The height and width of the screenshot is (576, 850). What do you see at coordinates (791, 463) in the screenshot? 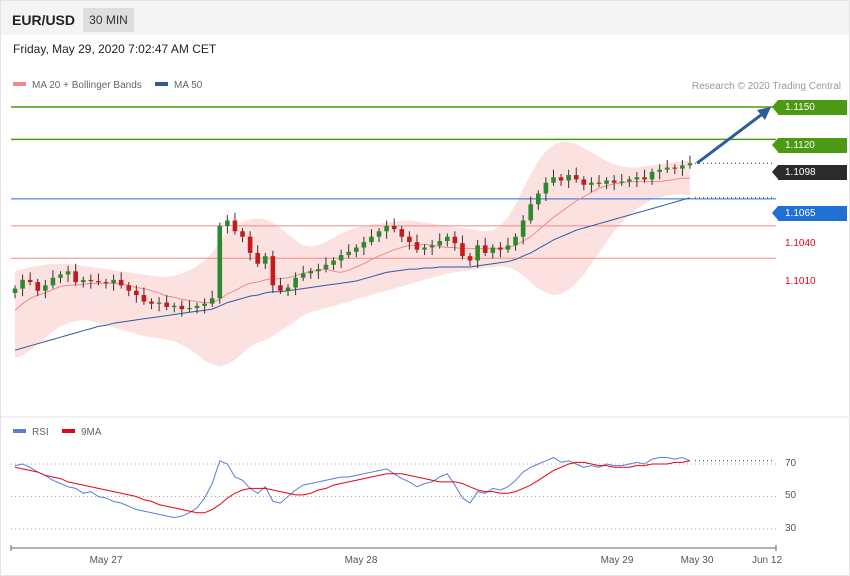
I see `rsi-tick-70: 70` at bounding box center [791, 463].